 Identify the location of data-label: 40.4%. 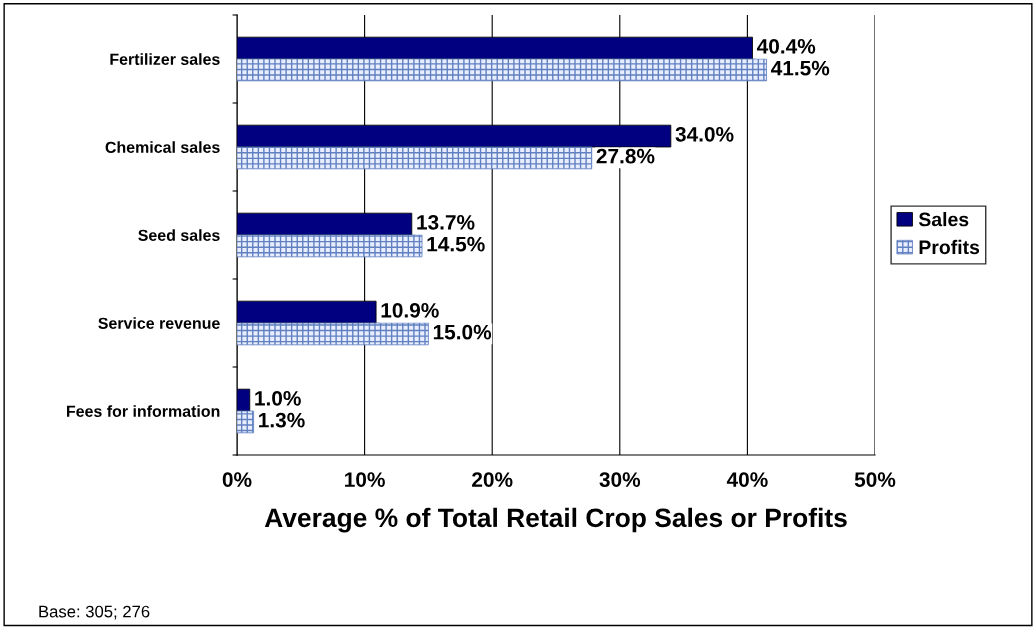
(786, 46).